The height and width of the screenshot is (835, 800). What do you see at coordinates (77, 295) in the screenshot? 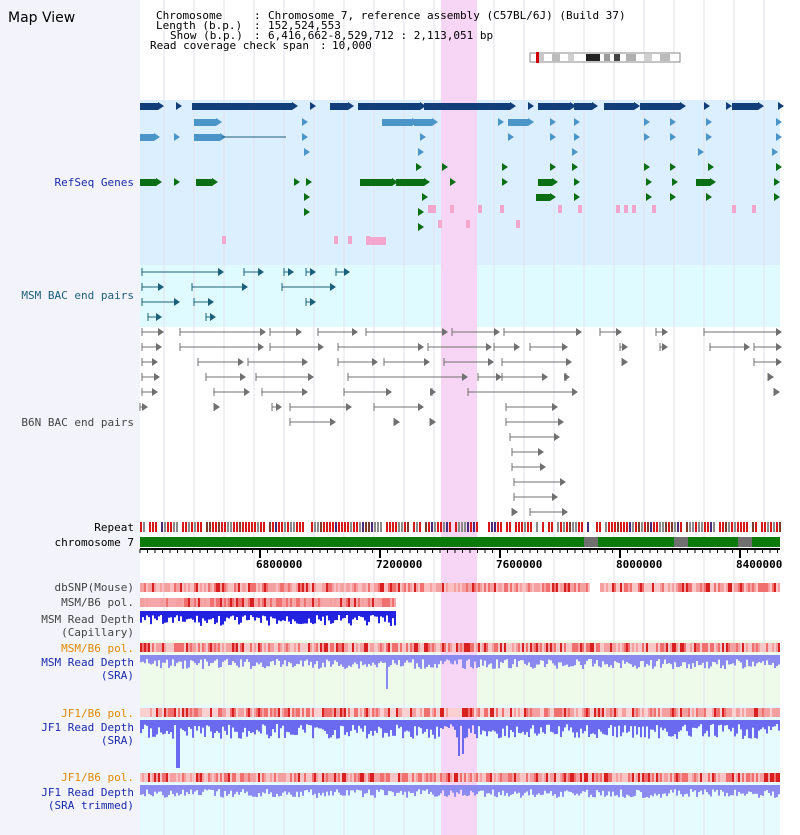
I see `track-label-msm-bac: MSM BAC end pairs` at bounding box center [77, 295].